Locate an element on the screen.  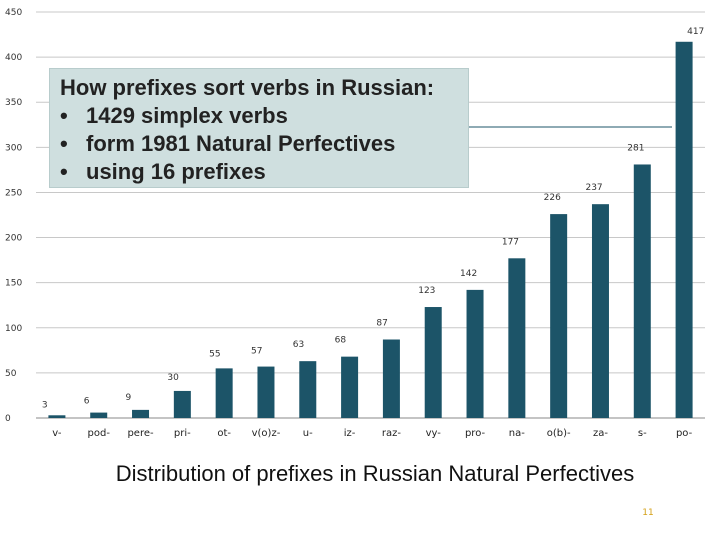
bar-value-label: 281 is located at coordinates (635, 148).